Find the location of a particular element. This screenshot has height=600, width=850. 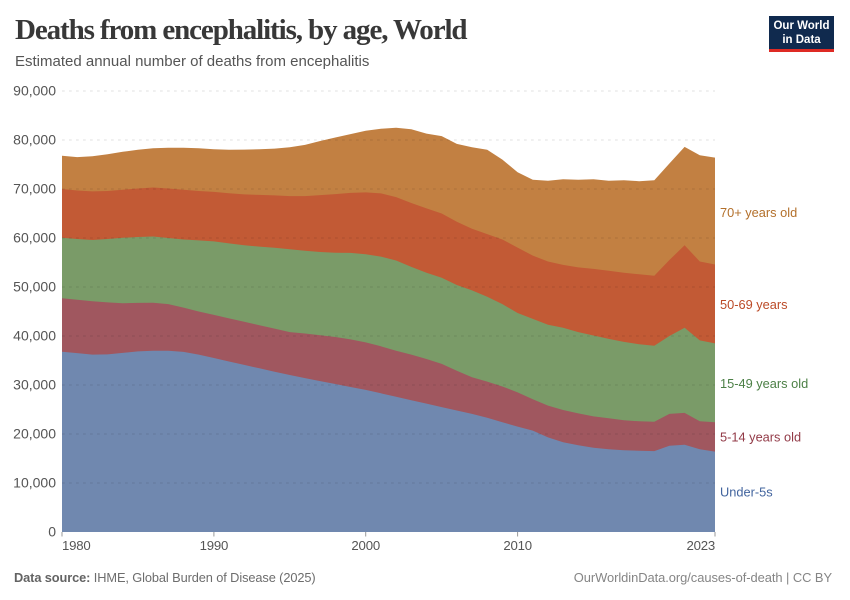

svg-text: 10,000 is located at coordinates (34, 483).